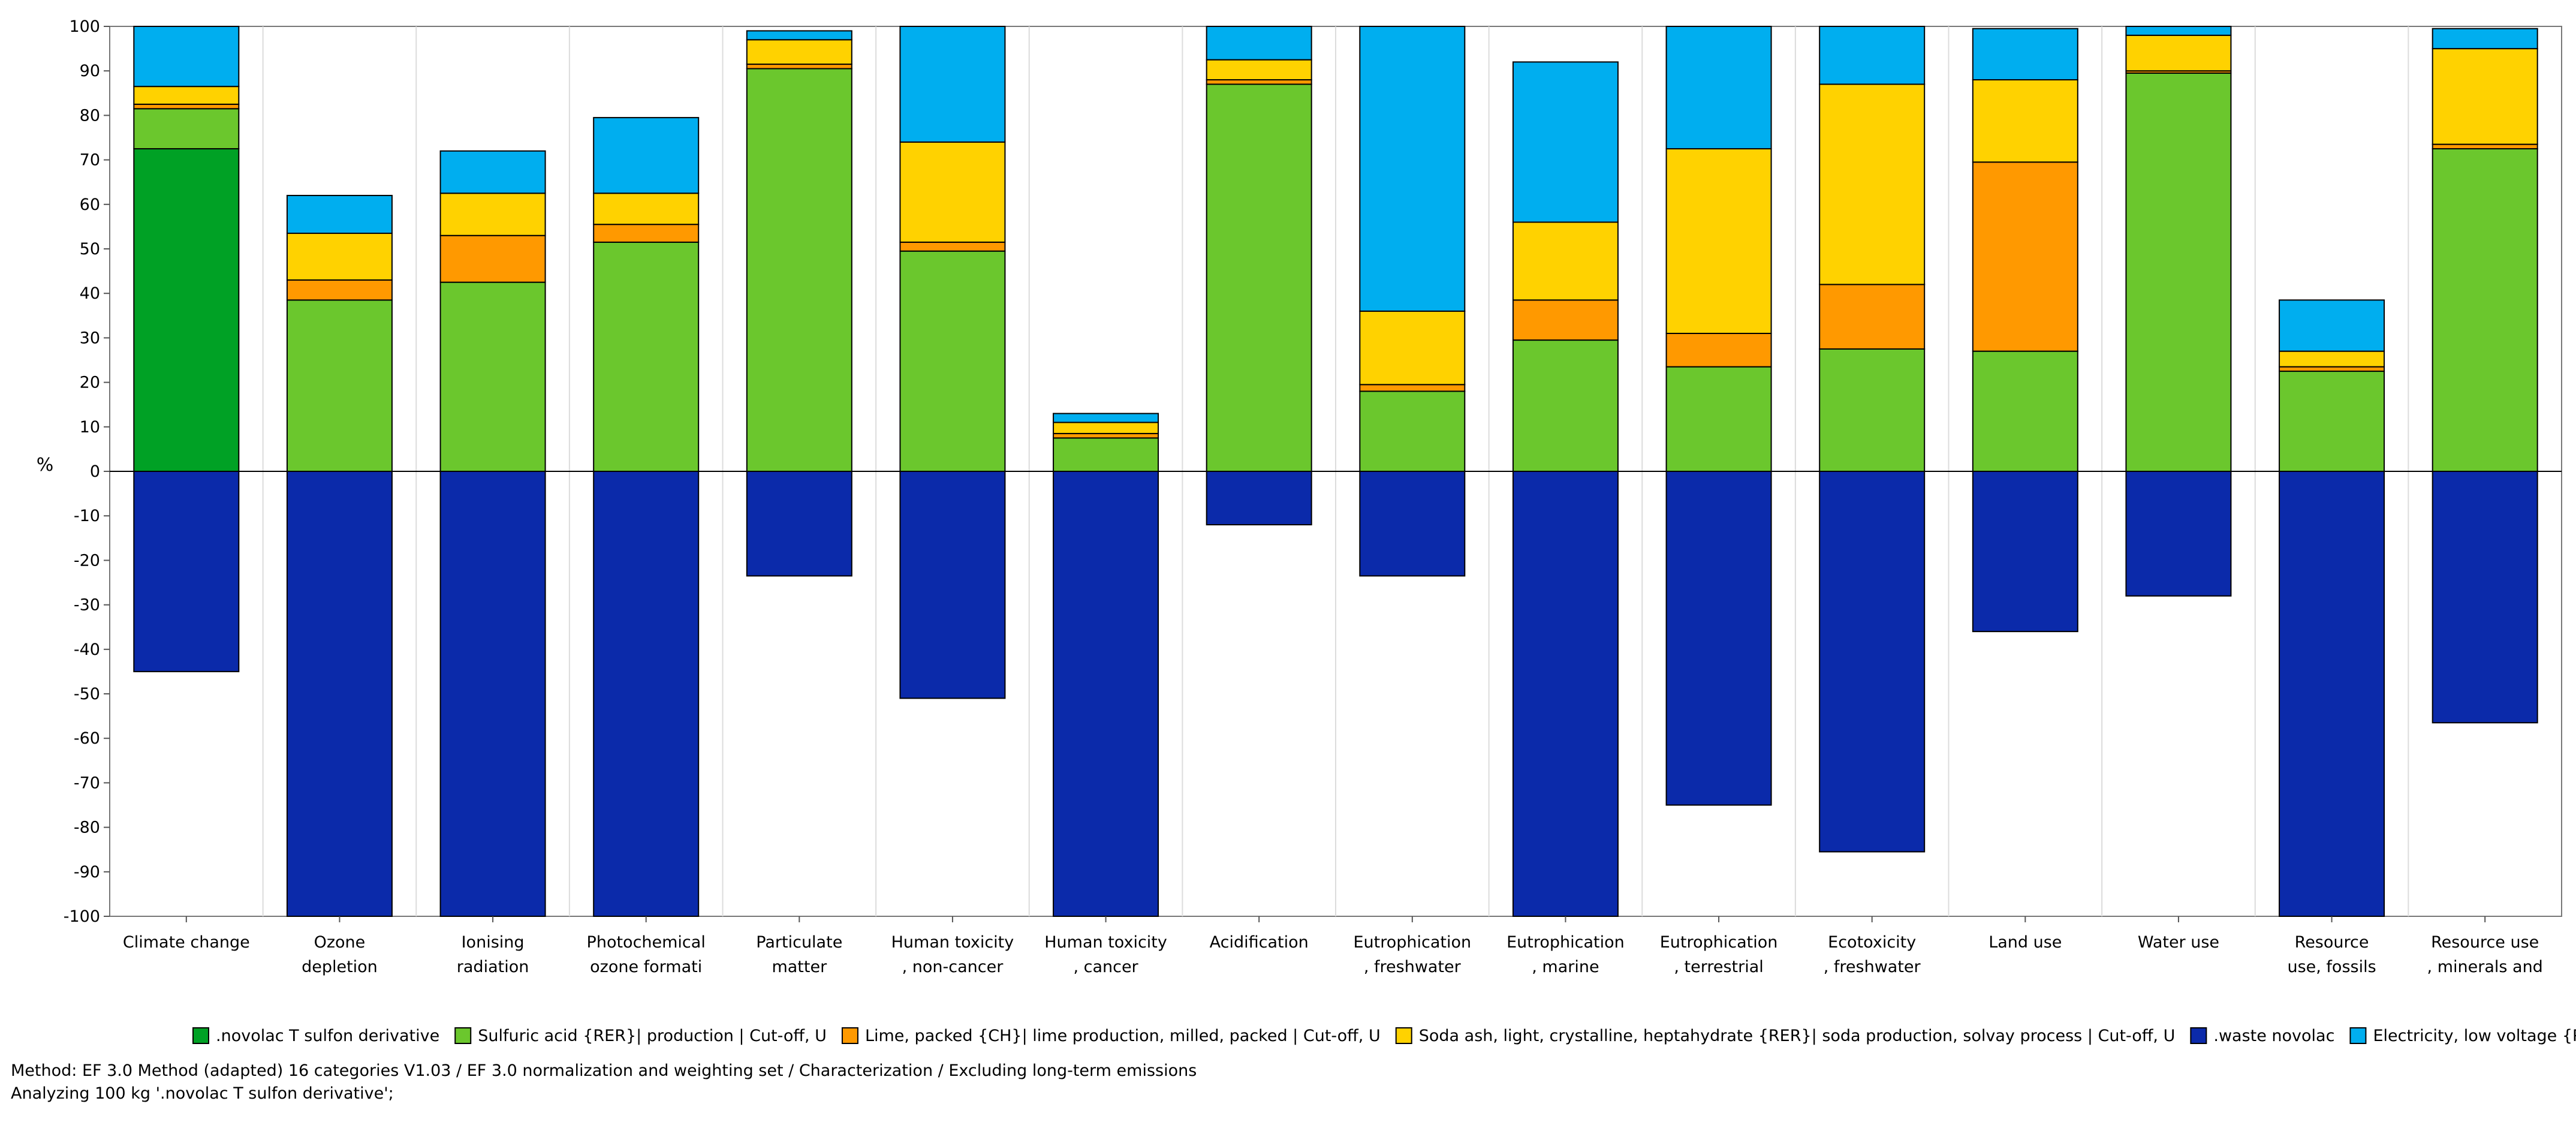 This screenshot has width=2576, height=1125. I want to click on x-tick-label: Water use, so click(2179, 942).